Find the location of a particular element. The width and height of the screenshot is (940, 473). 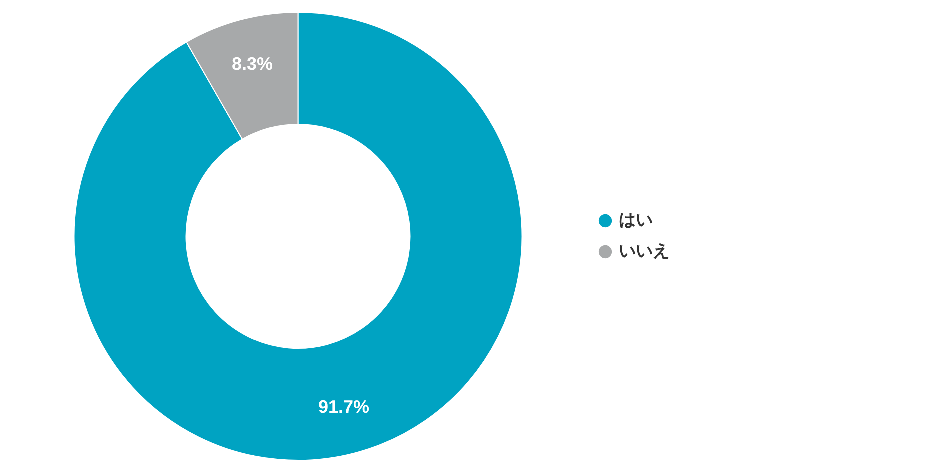

data-label: 8.3% is located at coordinates (252, 64).